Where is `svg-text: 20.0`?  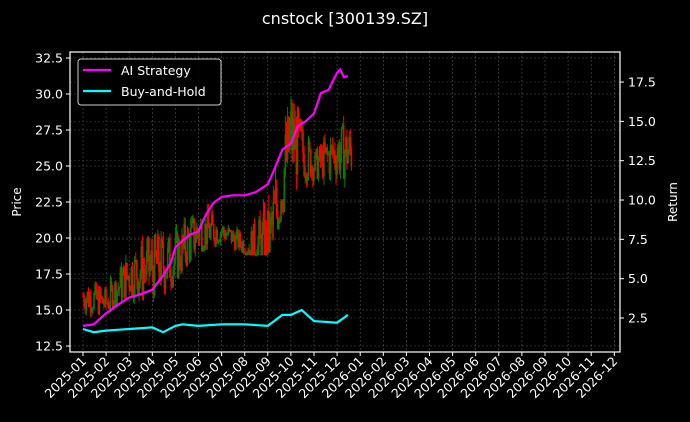
svg-text: 20.0 is located at coordinates (49, 238).